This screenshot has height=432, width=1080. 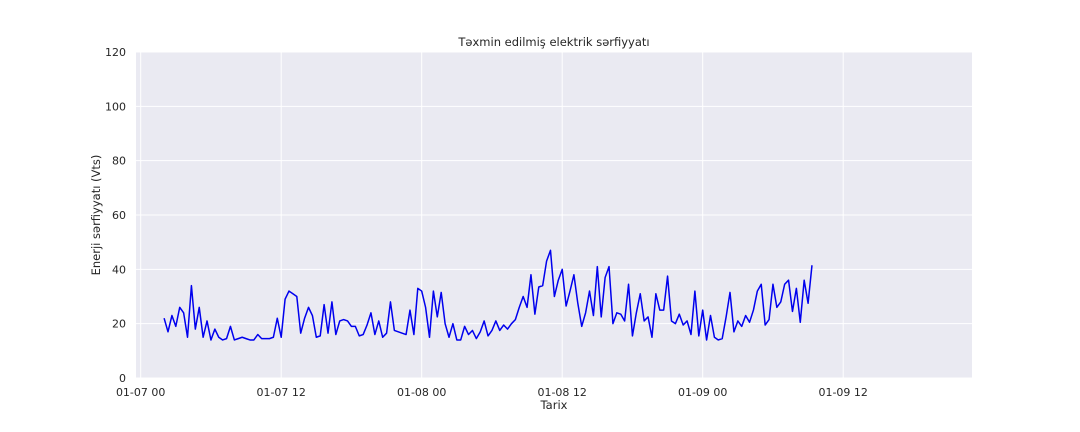 What do you see at coordinates (115, 52) in the screenshot?
I see `y-tick-label: 120` at bounding box center [115, 52].